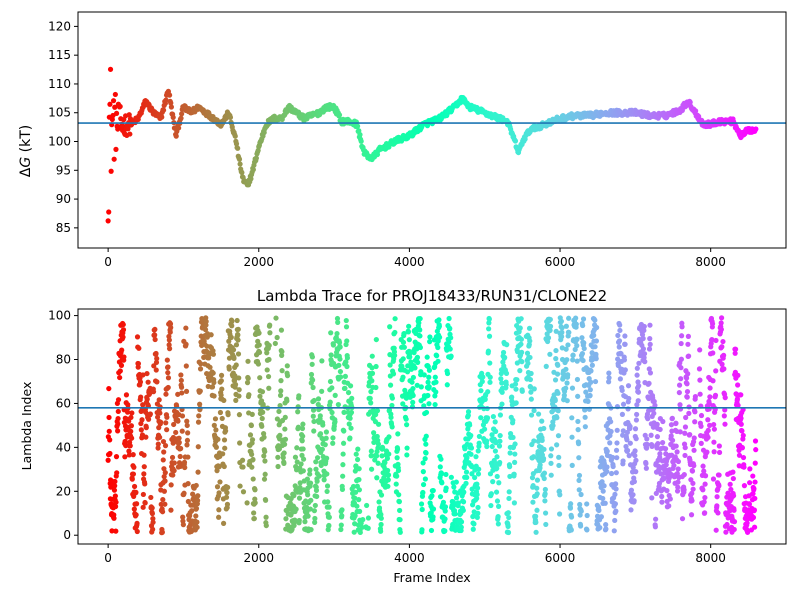 This screenshot has height=600, width=800. What do you see at coordinates (59, 84) in the screenshot?
I see `free-energy-y-tick-label: 110` at bounding box center [59, 84].